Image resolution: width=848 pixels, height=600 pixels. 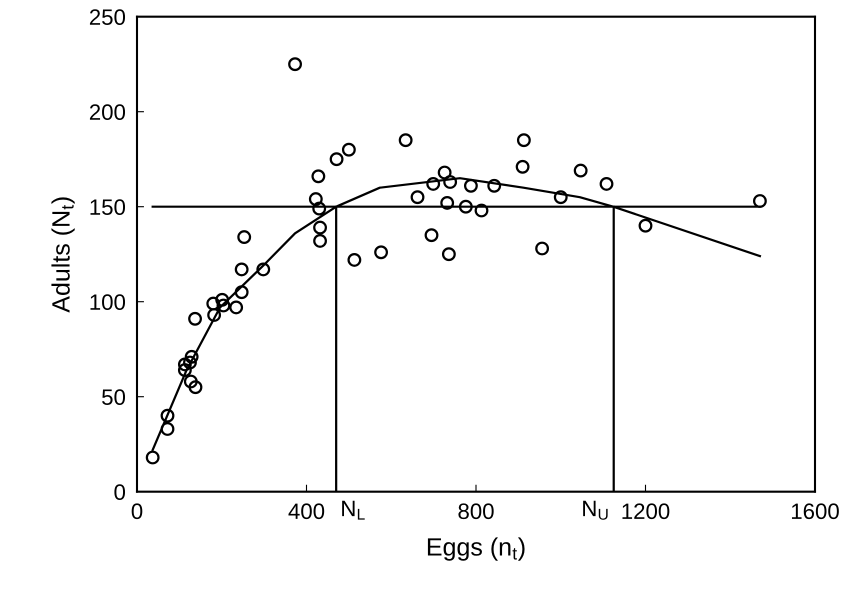 What do you see at coordinates (137, 511) in the screenshot?
I see `x-tick-label: 0` at bounding box center [137, 511].